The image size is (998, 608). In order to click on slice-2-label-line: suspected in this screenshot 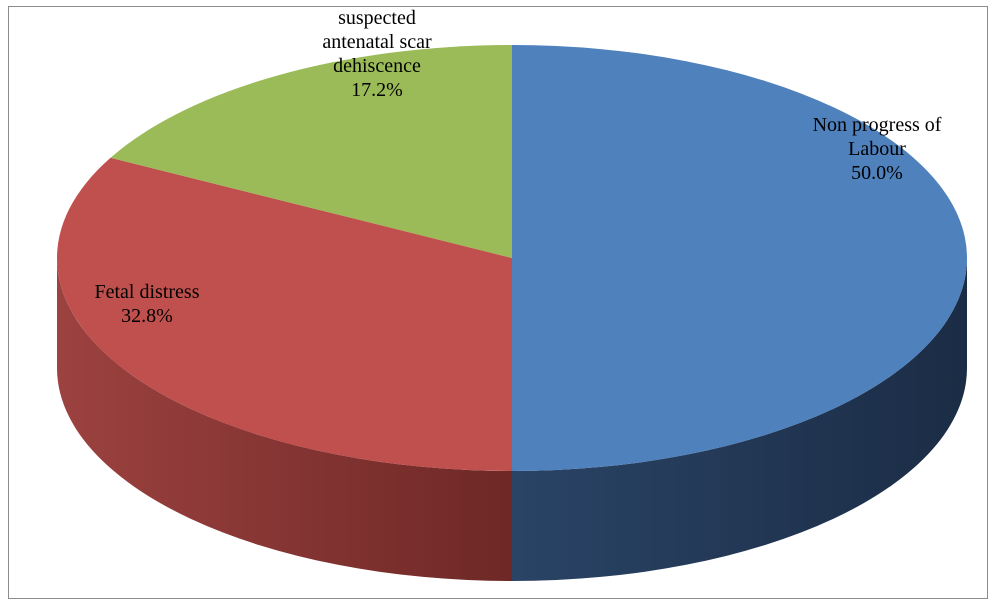, I will do `click(377, 18)`.